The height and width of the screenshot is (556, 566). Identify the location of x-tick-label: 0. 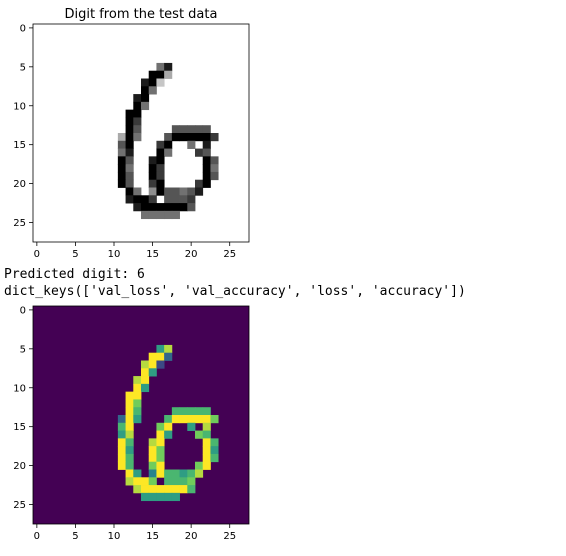
(37, 536).